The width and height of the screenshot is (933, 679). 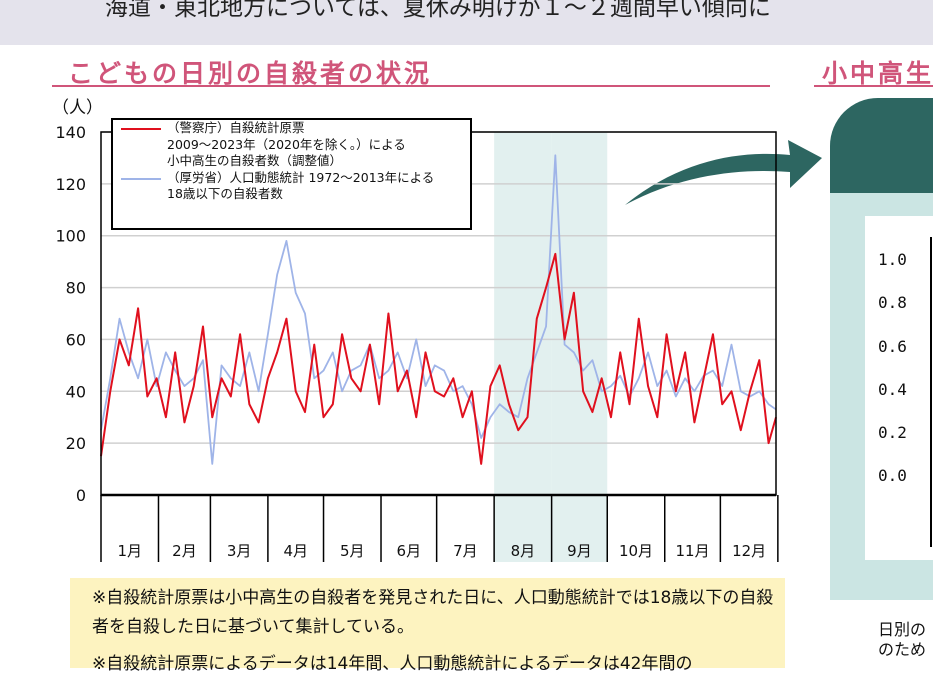 What do you see at coordinates (749, 551) in the screenshot?
I see `month-label: 12月` at bounding box center [749, 551].